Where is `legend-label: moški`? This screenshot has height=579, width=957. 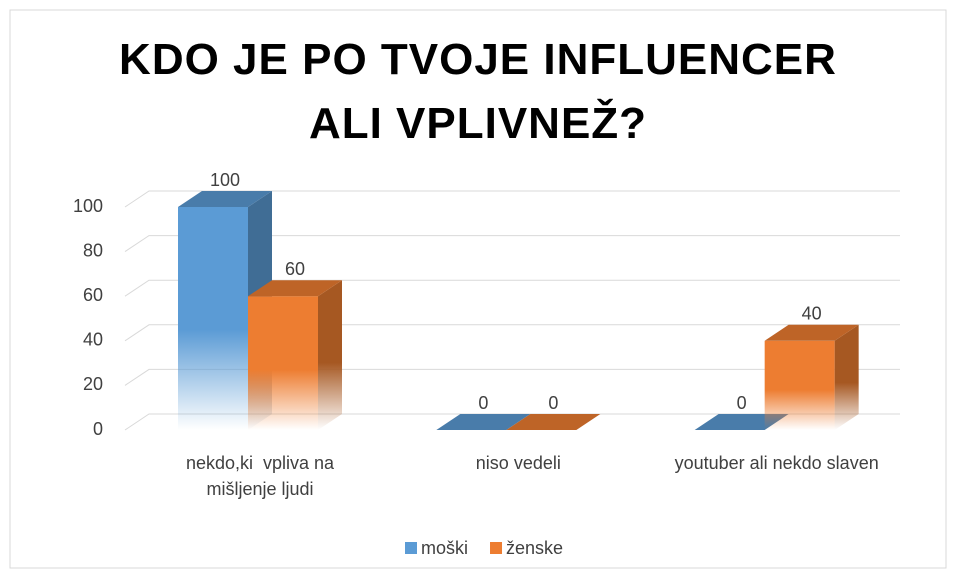
legend-label: moški is located at coordinates (444, 548).